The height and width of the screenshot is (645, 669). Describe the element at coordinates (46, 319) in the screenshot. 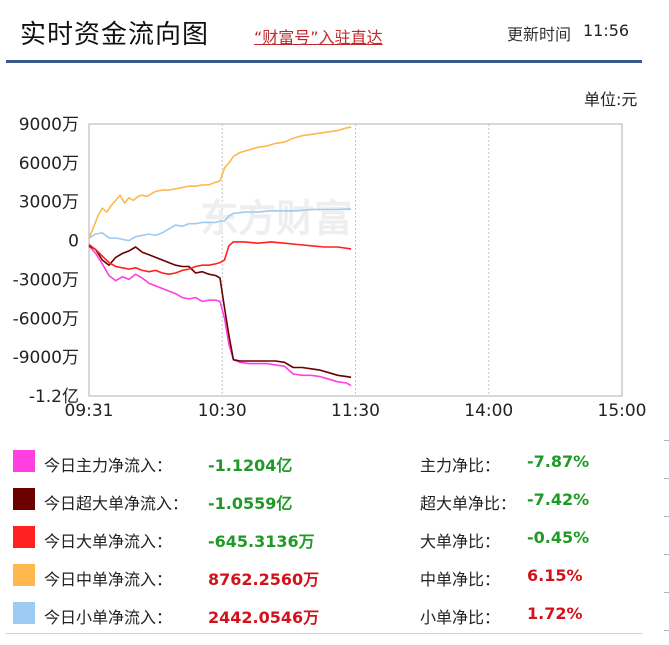

I see `y-tick-label: -6000万` at that location.